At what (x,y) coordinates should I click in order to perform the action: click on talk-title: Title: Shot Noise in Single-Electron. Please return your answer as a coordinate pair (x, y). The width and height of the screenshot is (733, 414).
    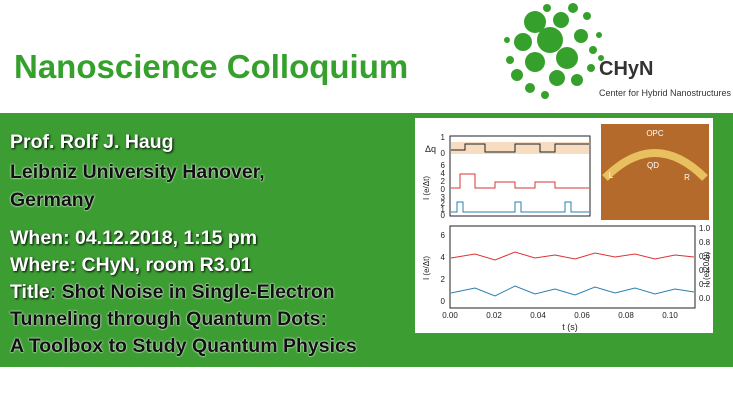
    Looking at the image, I should click on (172, 292).